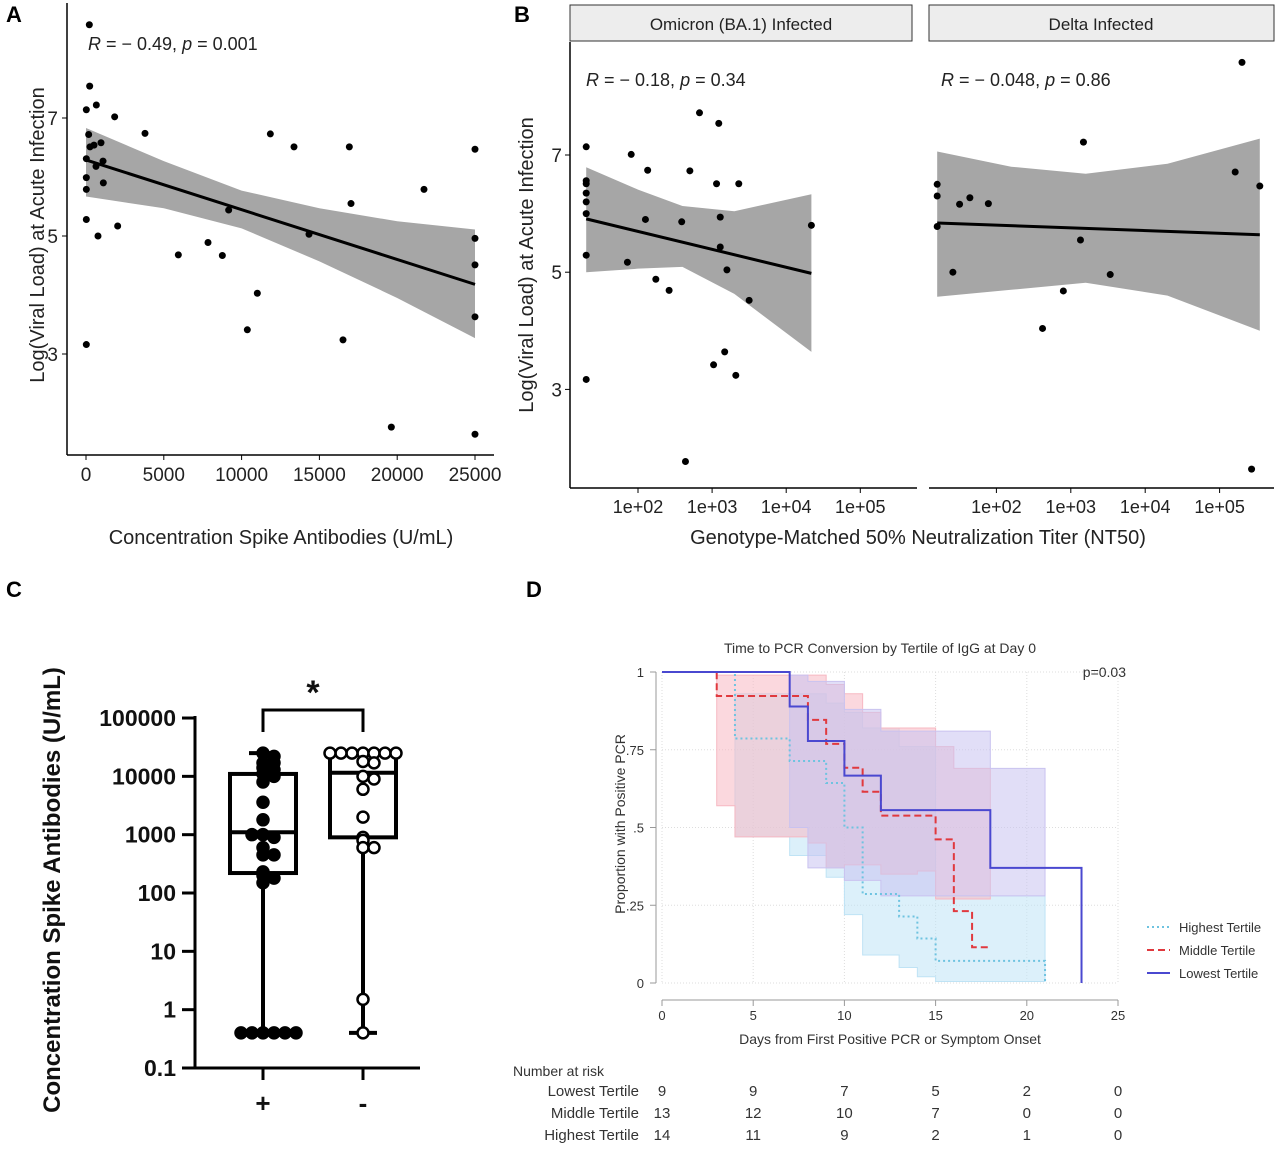 This screenshot has height=1157, width=1280. Describe the element at coordinates (319, 475) in the screenshot. I see `x-tick-label: 15000` at that location.